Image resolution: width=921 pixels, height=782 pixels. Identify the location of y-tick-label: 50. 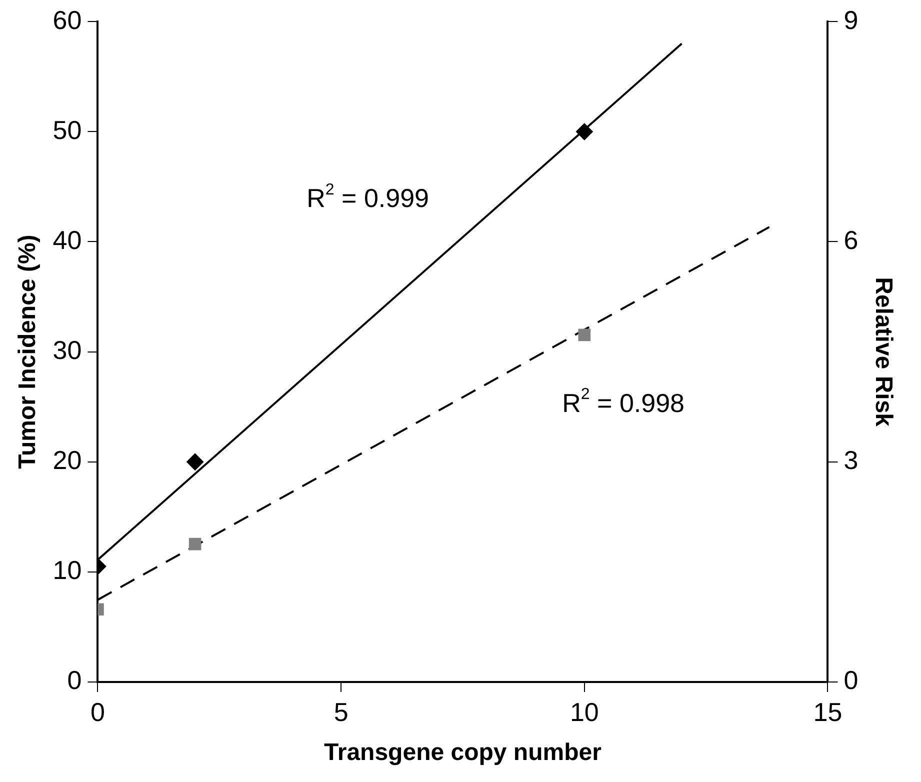
(67, 129).